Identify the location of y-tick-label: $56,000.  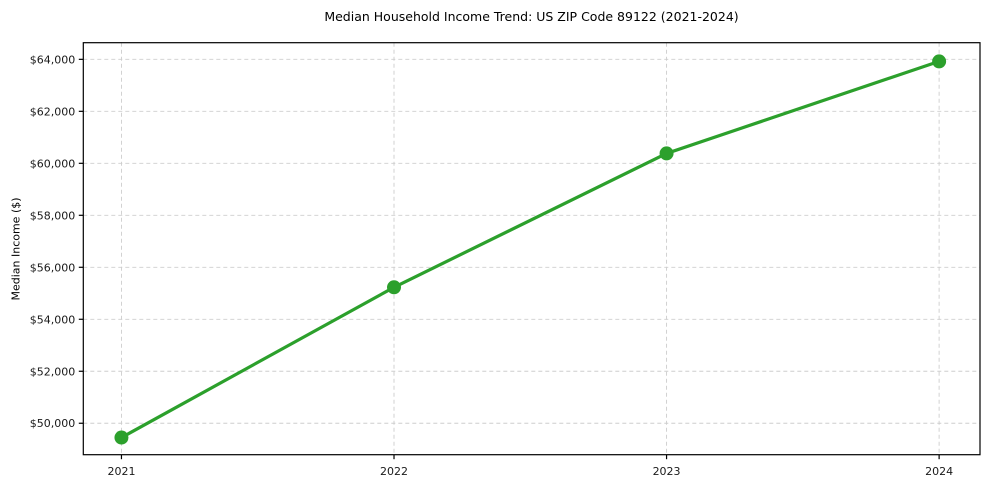
(53, 267).